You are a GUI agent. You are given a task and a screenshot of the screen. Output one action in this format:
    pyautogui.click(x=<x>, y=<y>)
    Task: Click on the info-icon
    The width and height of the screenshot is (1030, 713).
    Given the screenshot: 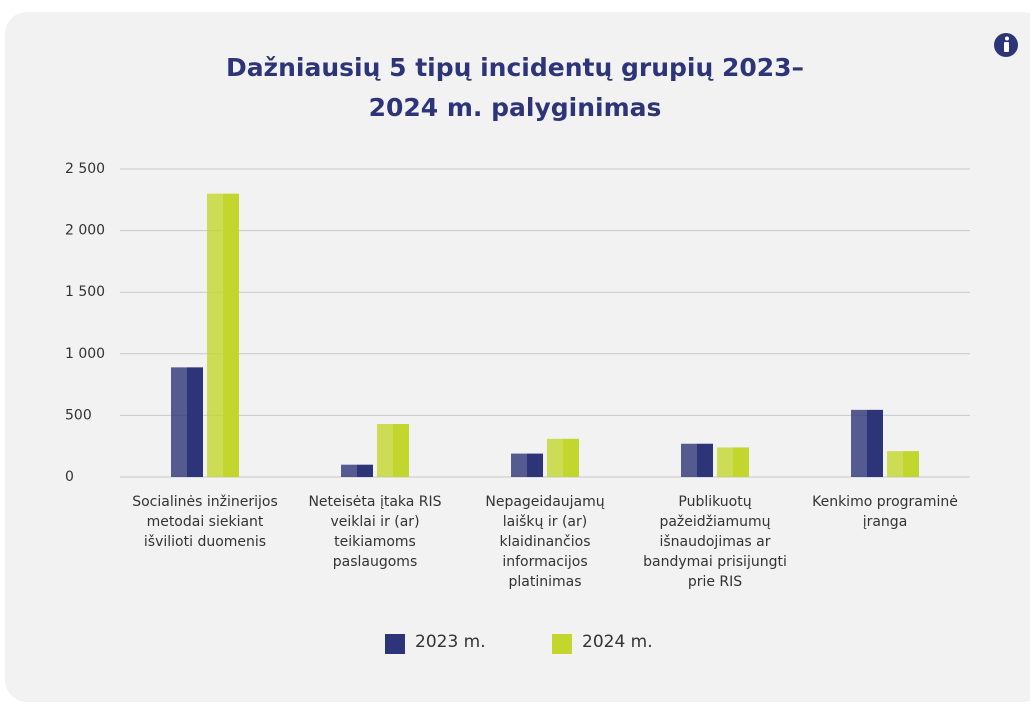 What is the action you would take?
    pyautogui.click(x=1006, y=45)
    